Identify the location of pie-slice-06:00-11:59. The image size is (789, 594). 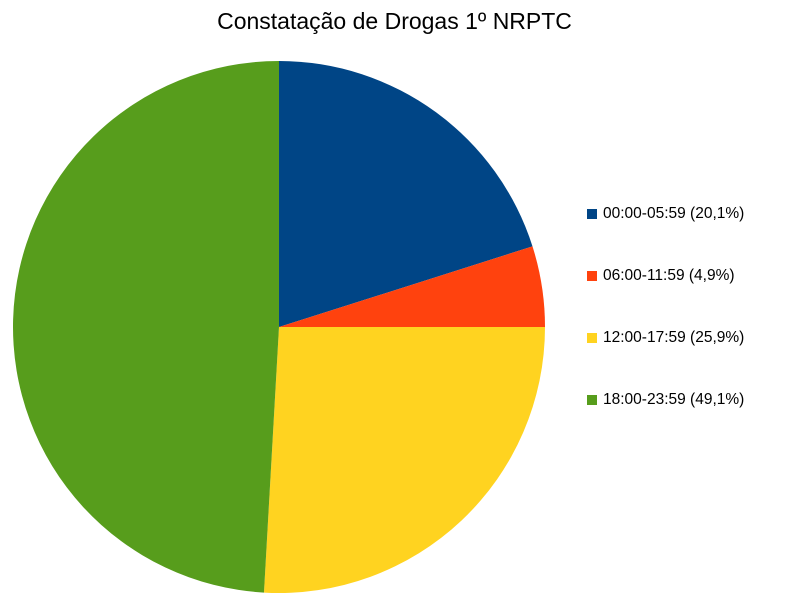
(412, 286).